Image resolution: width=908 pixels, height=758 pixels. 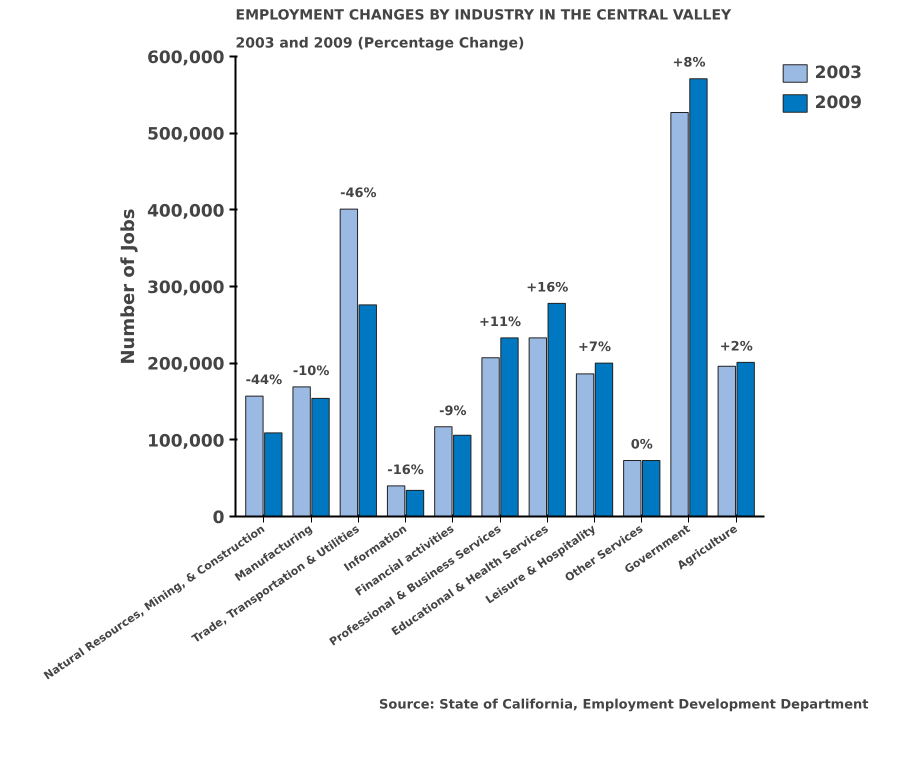 What do you see at coordinates (484, 16) in the screenshot?
I see `chart-title: EMPLOYMENT CHANGES BY INDUSTRY IN THE CENTRAL VALLEY` at bounding box center [484, 16].